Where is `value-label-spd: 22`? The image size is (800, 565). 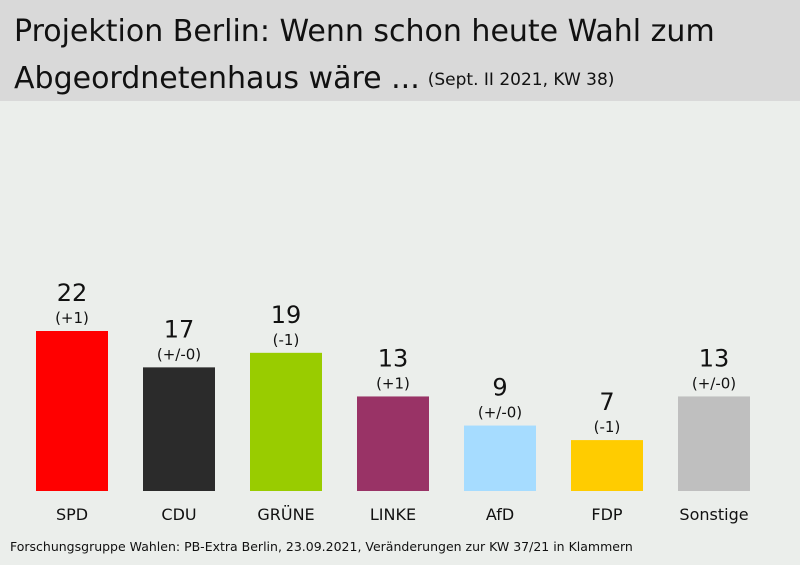
value-label-spd: 22 is located at coordinates (72, 293).